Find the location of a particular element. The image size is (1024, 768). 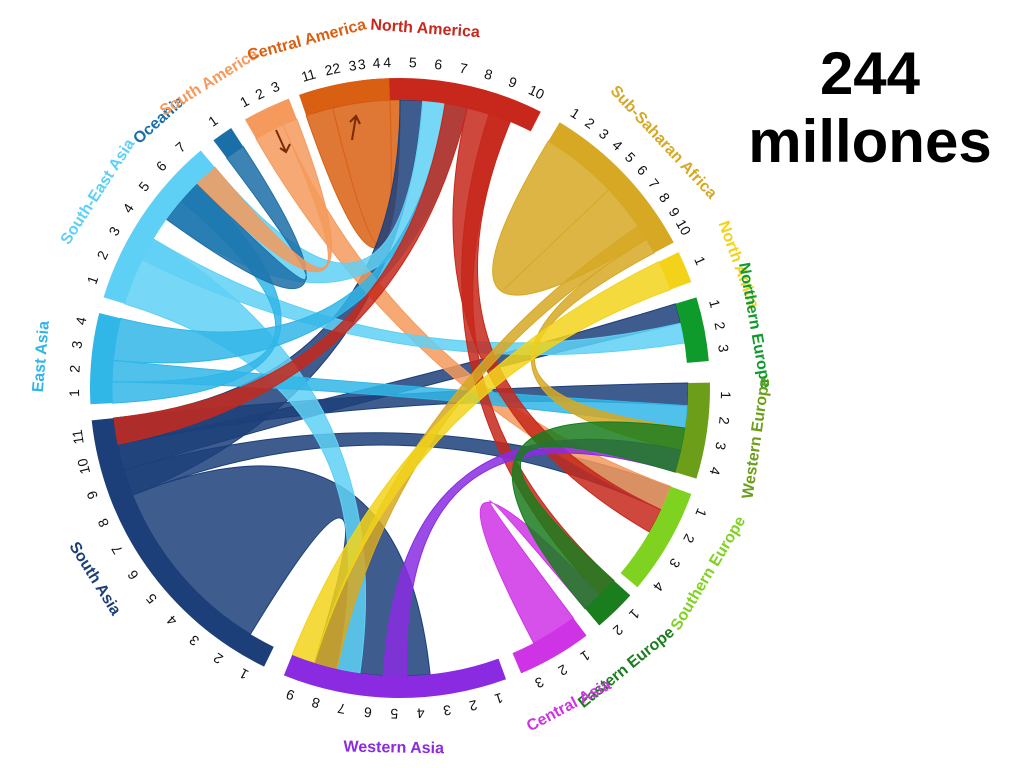

arc-cas is located at coordinates (549, 646).